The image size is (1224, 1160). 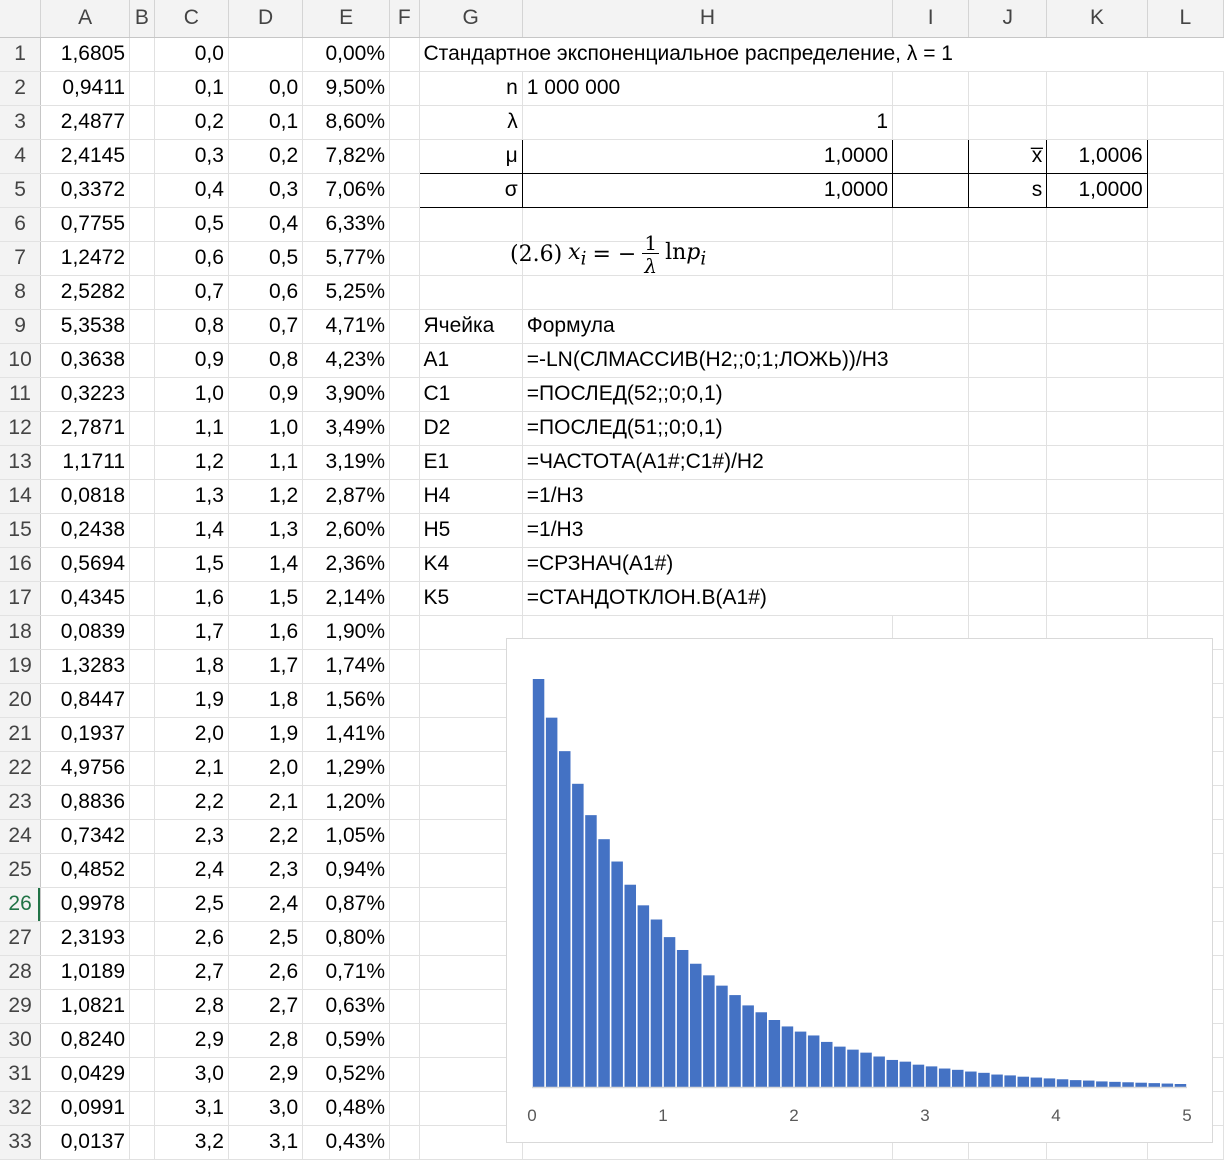 What do you see at coordinates (266, 1006) in the screenshot?
I see `cell-d: 2,7` at bounding box center [266, 1006].